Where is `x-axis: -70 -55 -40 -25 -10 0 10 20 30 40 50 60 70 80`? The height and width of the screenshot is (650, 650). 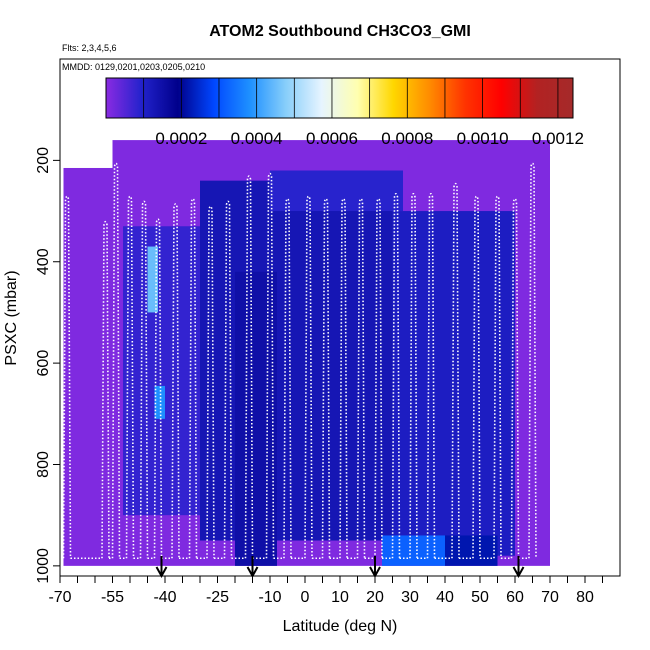
x-axis: -70 -55 -40 -25 -10 0 10 20 30 40 50 60 70 80 is located at coordinates (325, 591).